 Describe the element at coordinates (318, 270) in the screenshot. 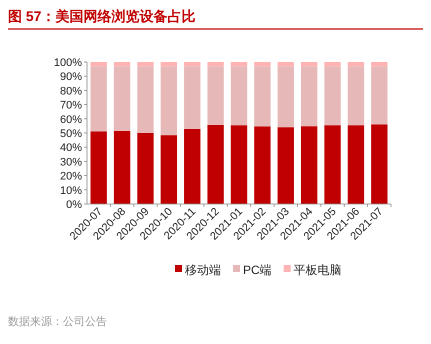

I see `legend-label: 平板电脑` at that location.